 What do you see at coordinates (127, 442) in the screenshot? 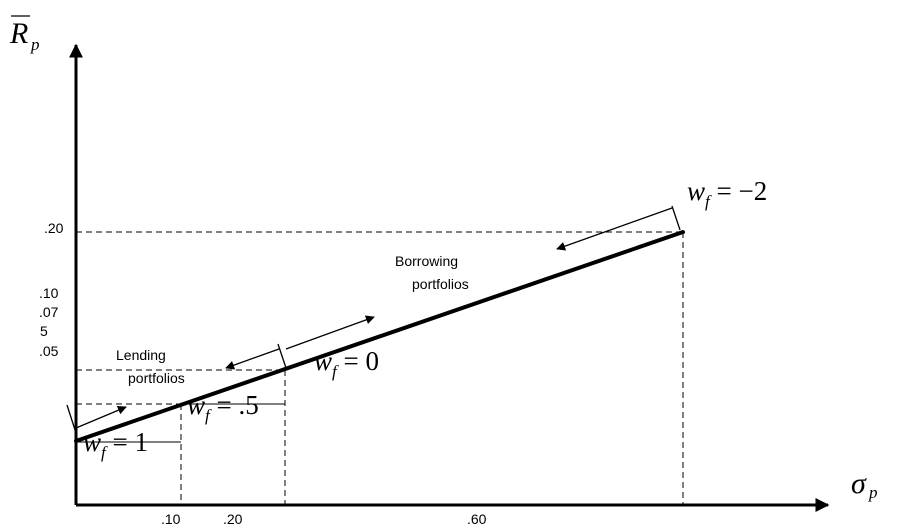
I see `weight-value: = 1` at bounding box center [127, 442].